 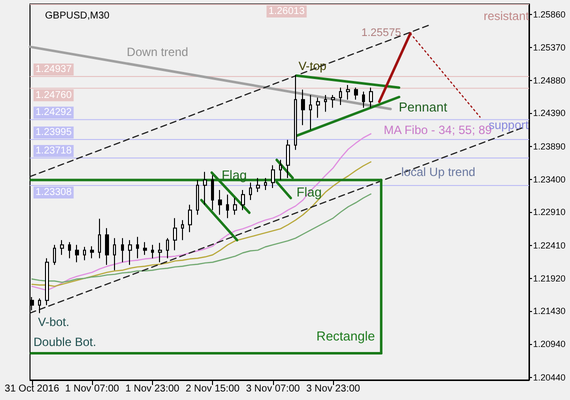 What do you see at coordinates (53, 69) in the screenshot?
I see `ref-line-label: 1.24937` at bounding box center [53, 69].